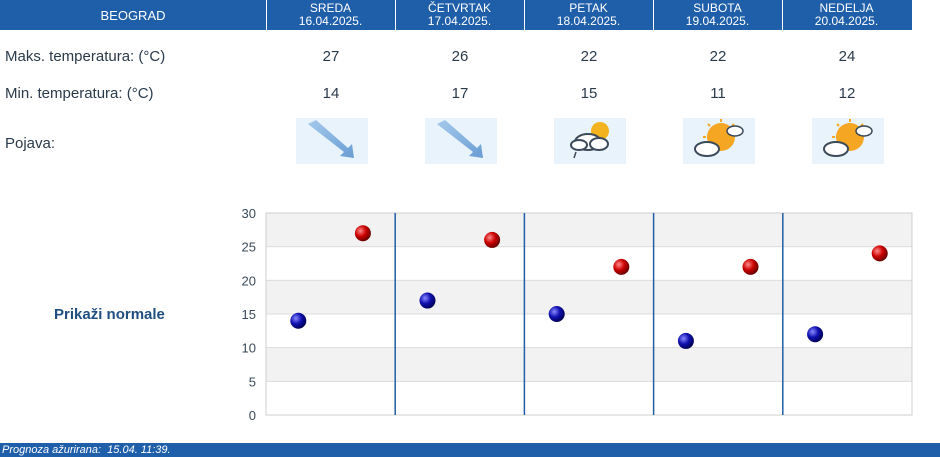 Image resolution: width=940 pixels, height=457 pixels. I want to click on day-header-1: SREDA 16.04.2025., so click(330, 15).